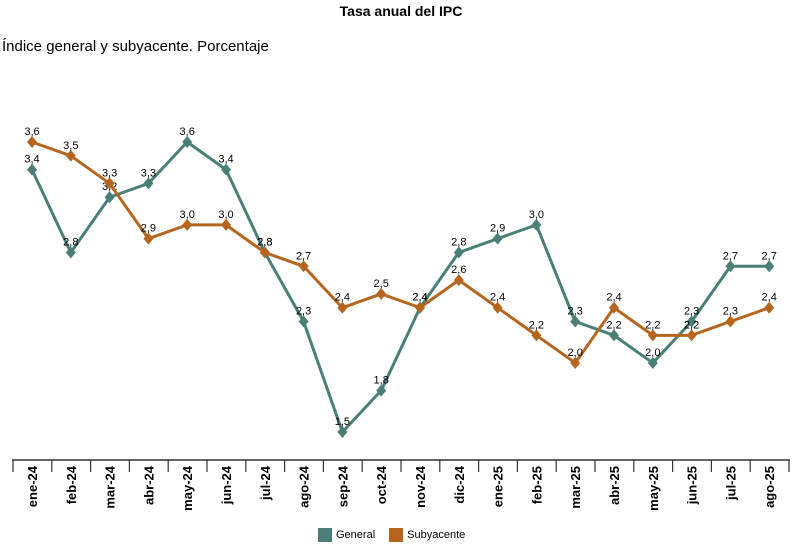 The width and height of the screenshot is (802, 547). I want to click on legend-item-subyacente: Subyacente, so click(427, 535).